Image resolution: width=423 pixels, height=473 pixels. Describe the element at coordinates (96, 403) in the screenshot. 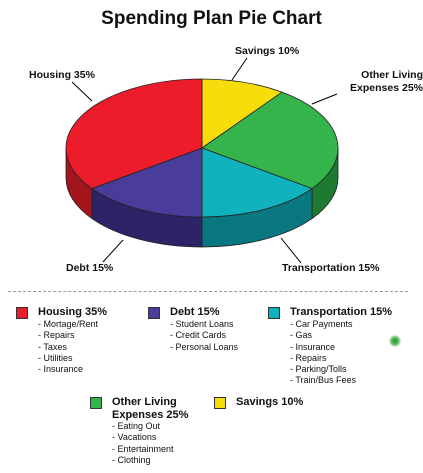

I see `legend-swatch-other-living` at that location.